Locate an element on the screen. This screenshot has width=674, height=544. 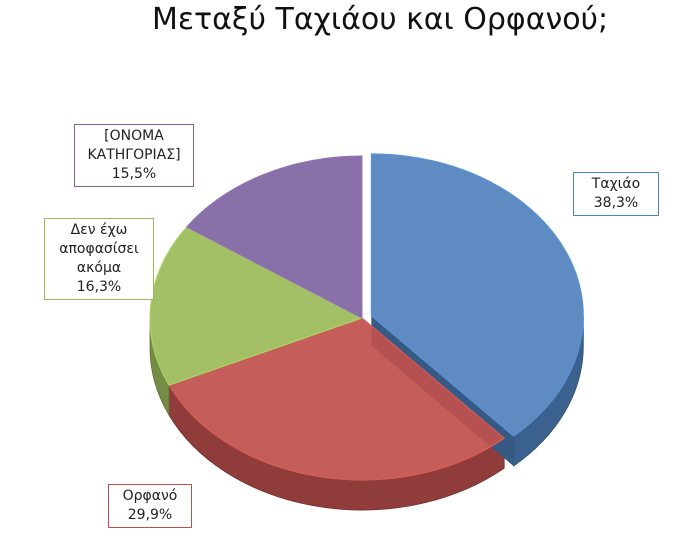
category-label: Δεν έχω αποφασίσει ακόμα is located at coordinates (99, 249).